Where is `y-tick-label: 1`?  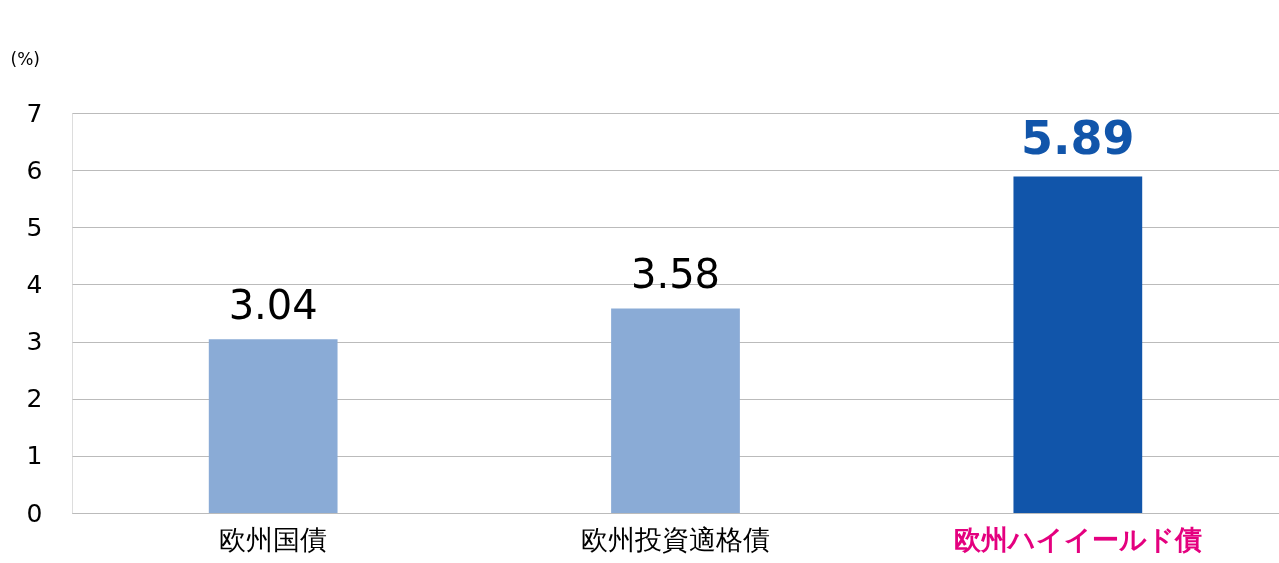 y-tick-label: 1 is located at coordinates (34, 456).